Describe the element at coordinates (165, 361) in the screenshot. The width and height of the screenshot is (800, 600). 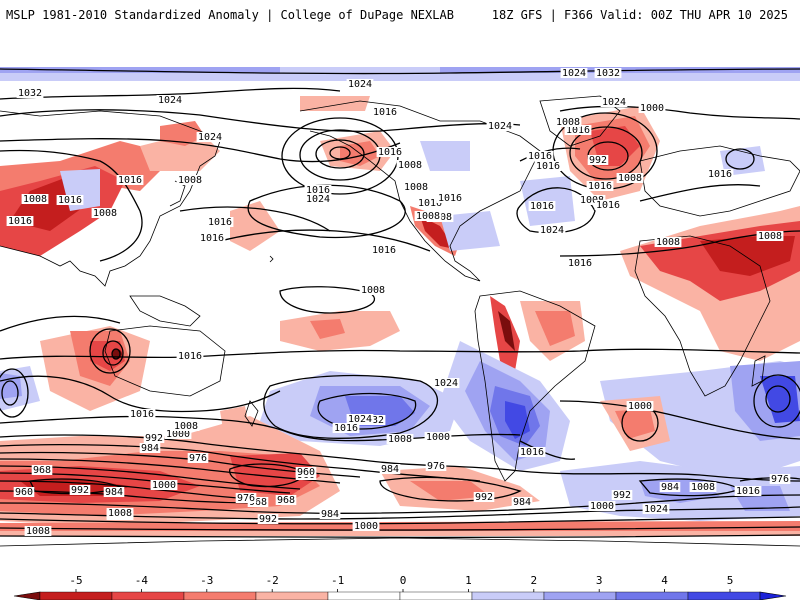
I see `coast-australia` at that location.